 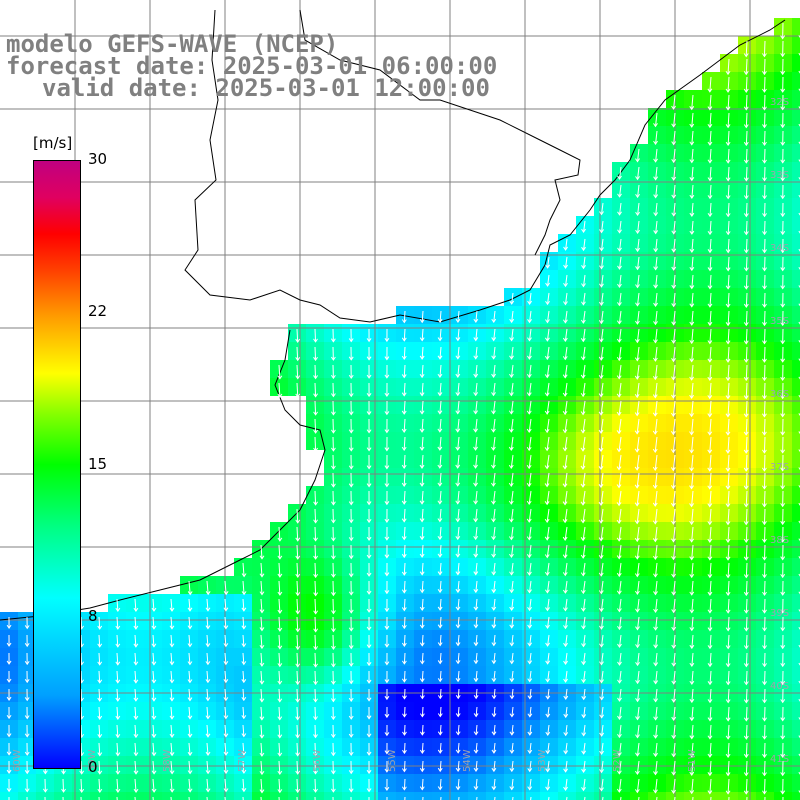 I want to click on model-title: modelo GEFS-WAVE (NCEP), so click(x=172, y=44).